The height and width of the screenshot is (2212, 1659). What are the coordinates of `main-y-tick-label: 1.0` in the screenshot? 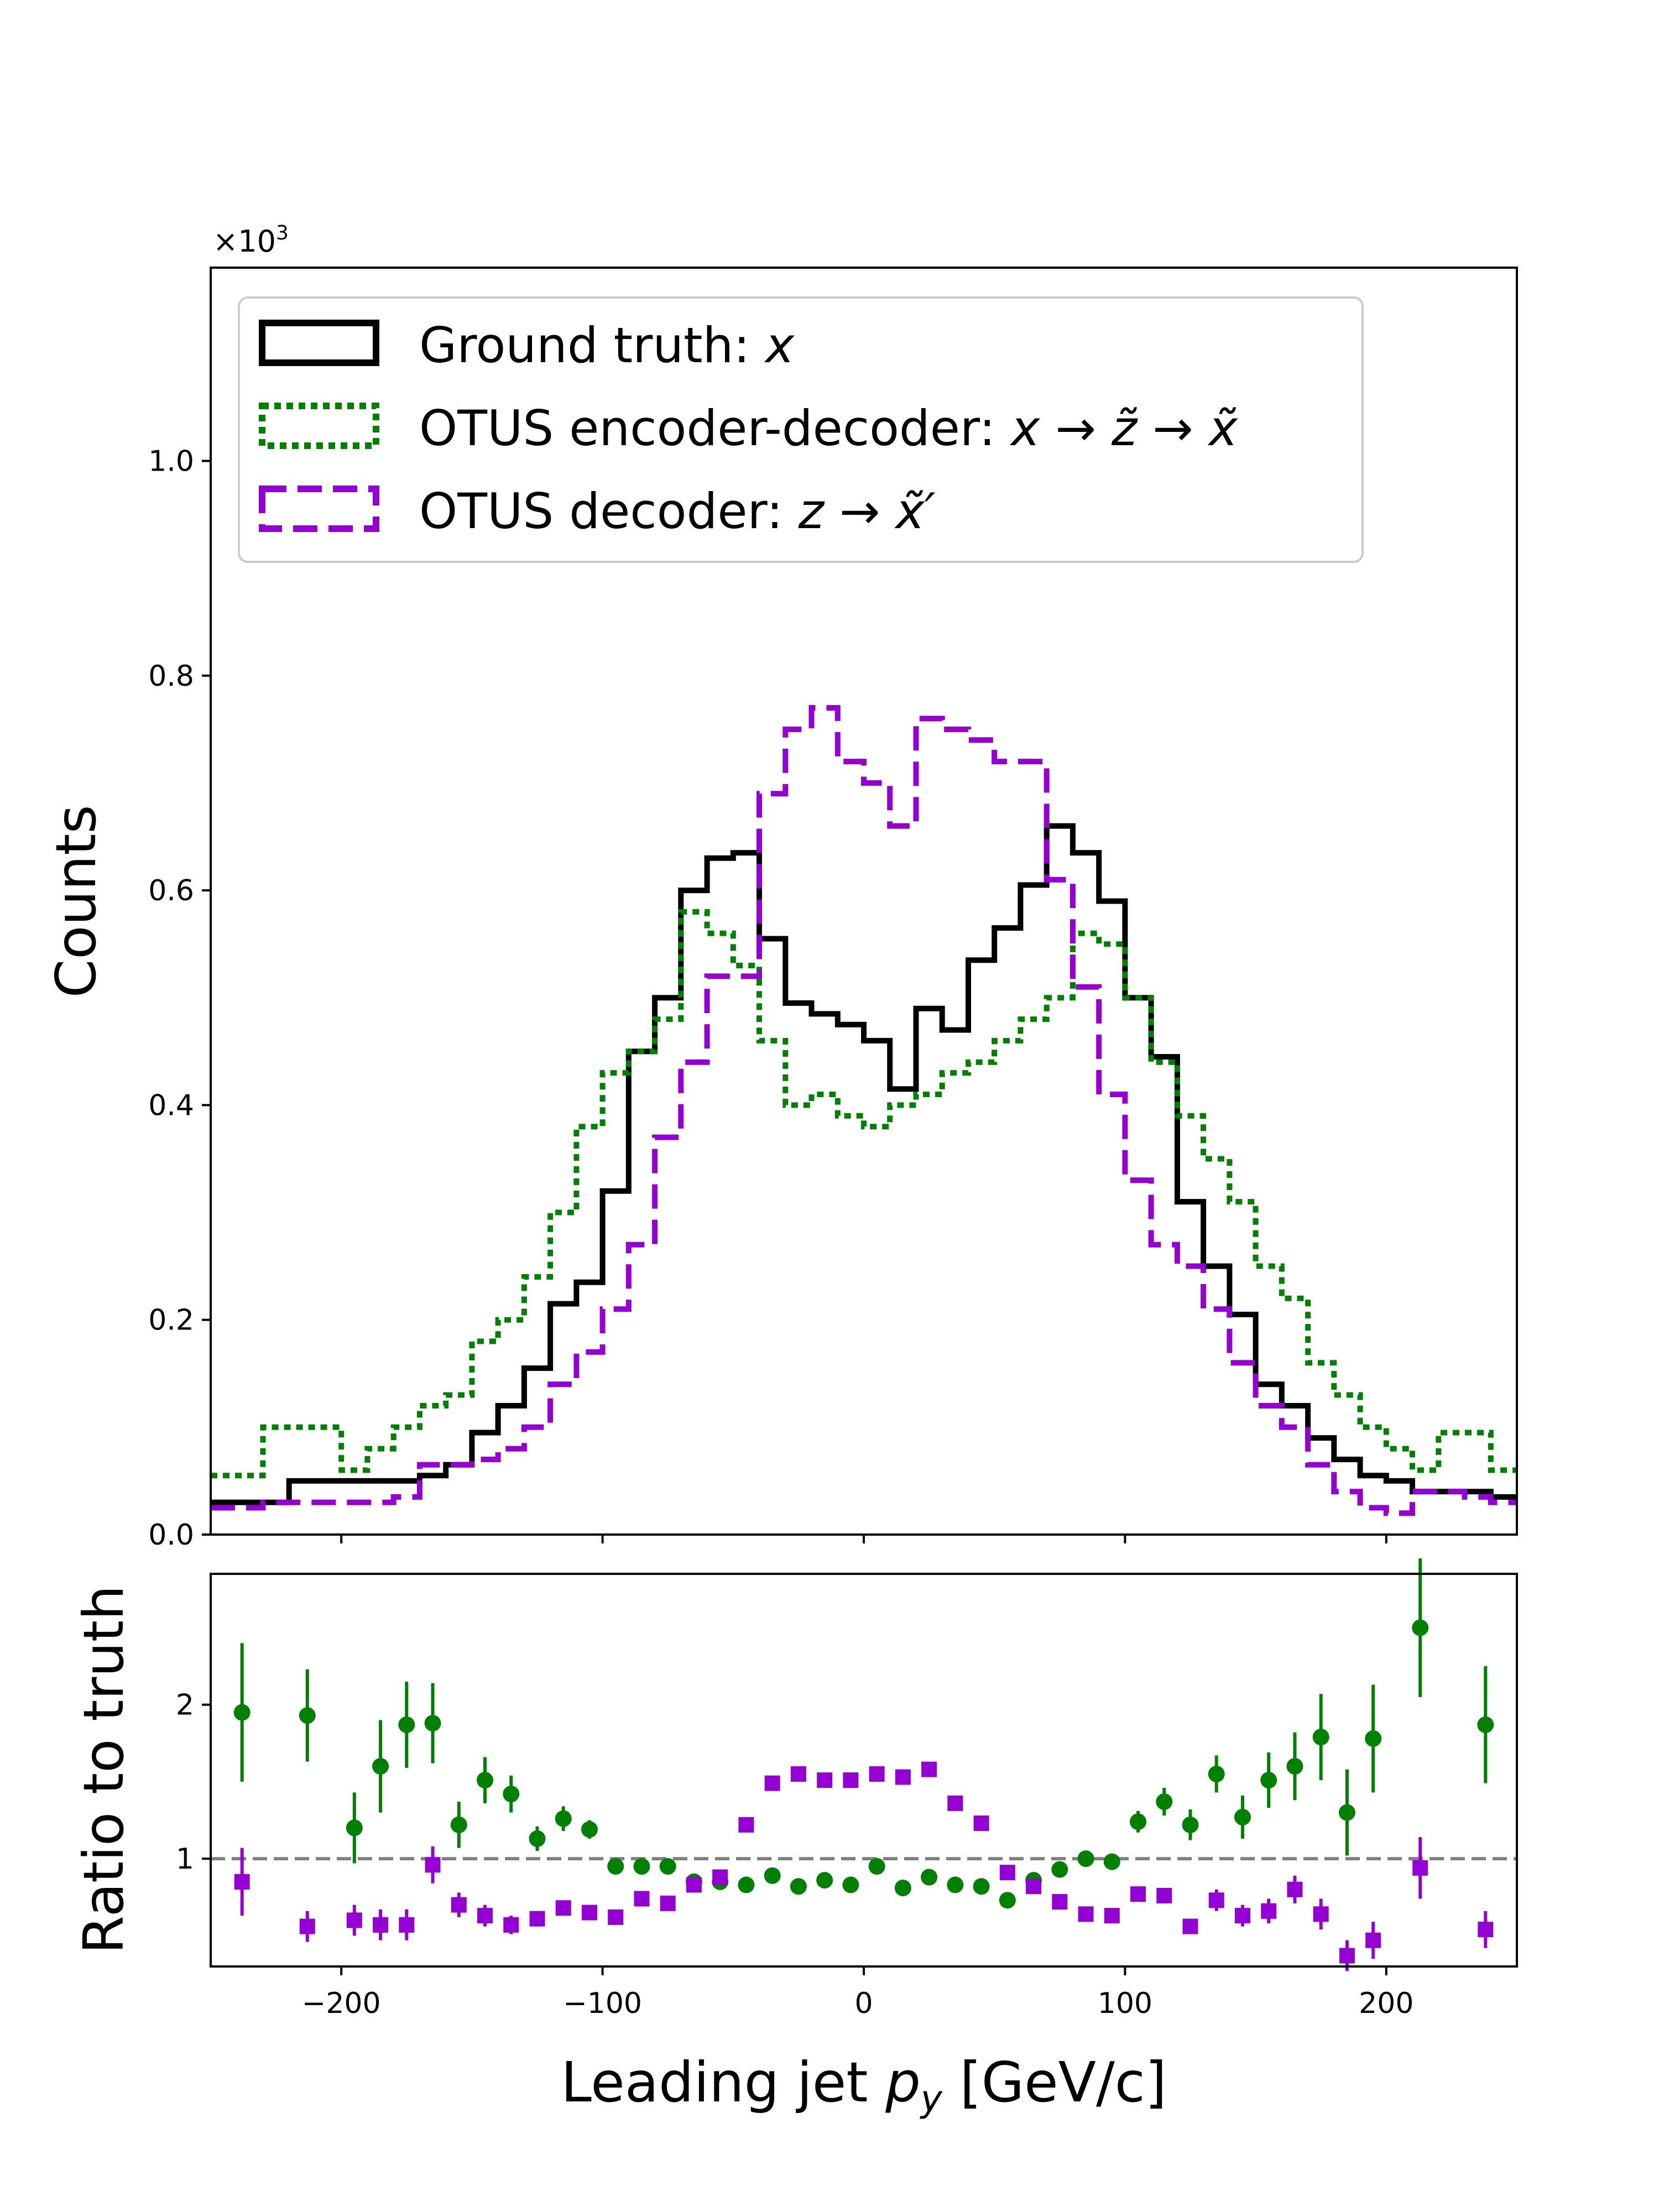 It's located at (171, 462).